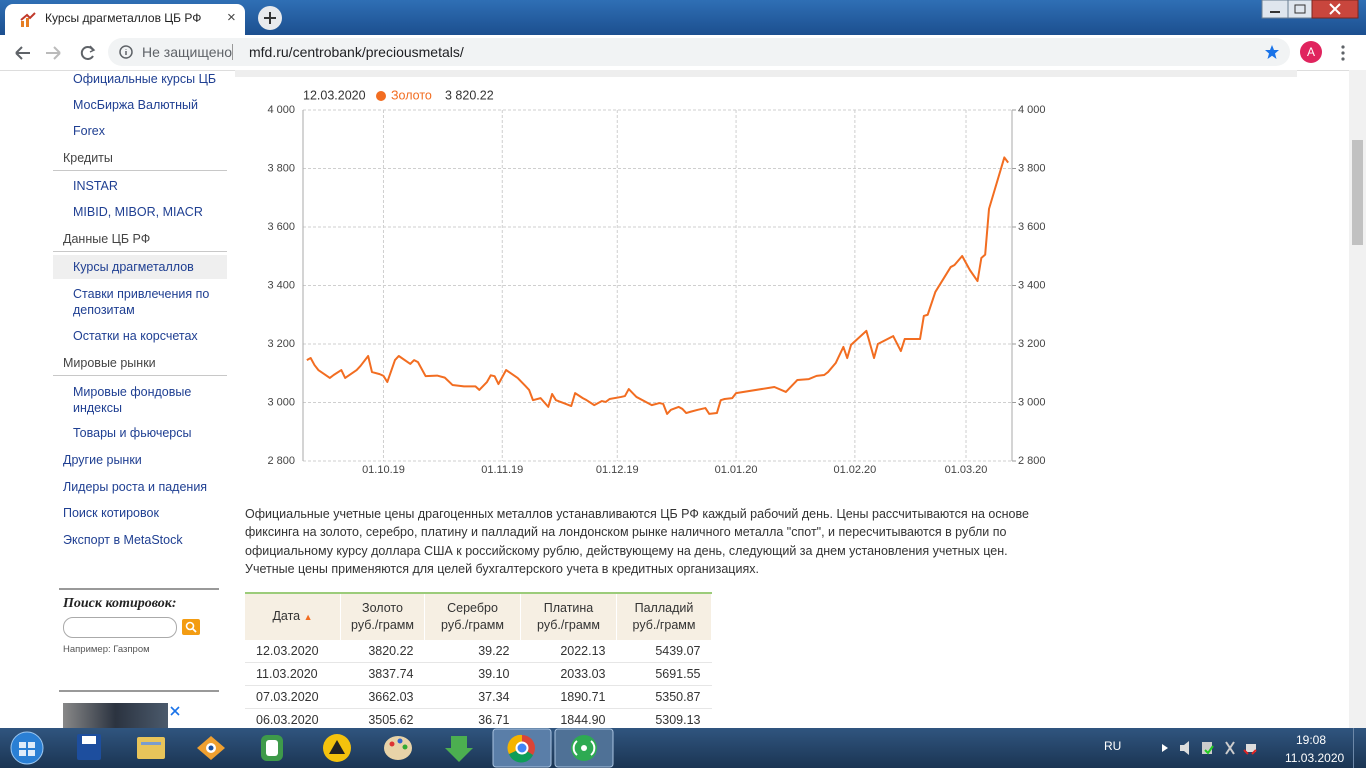 This screenshot has width=1366, height=768. What do you see at coordinates (472, 674) in the screenshot?
I see `table-cell: 39.10` at bounding box center [472, 674].